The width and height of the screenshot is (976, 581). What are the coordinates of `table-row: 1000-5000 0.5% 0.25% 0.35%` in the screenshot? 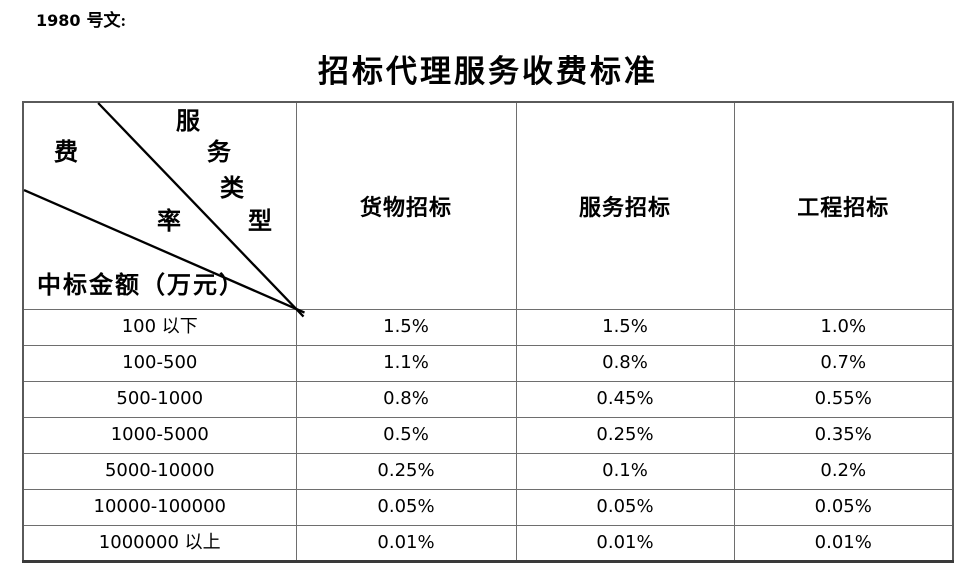 It's located at (488, 435).